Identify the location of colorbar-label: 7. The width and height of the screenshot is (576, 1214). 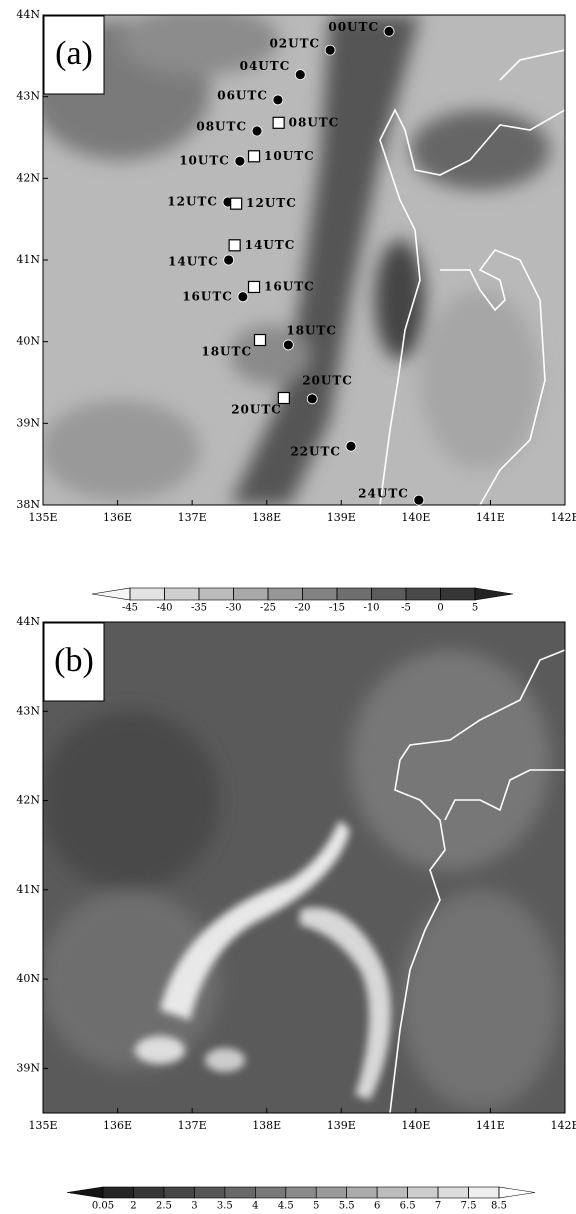
(438, 1206).